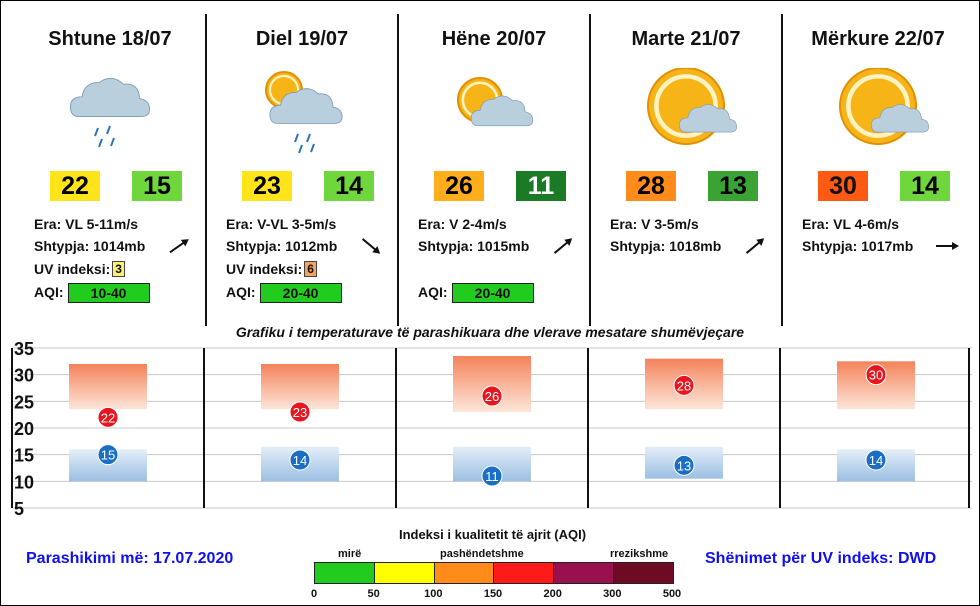 The width and height of the screenshot is (980, 606). What do you see at coordinates (75, 186) in the screenshot?
I see `max-temp-badge: 22` at bounding box center [75, 186].